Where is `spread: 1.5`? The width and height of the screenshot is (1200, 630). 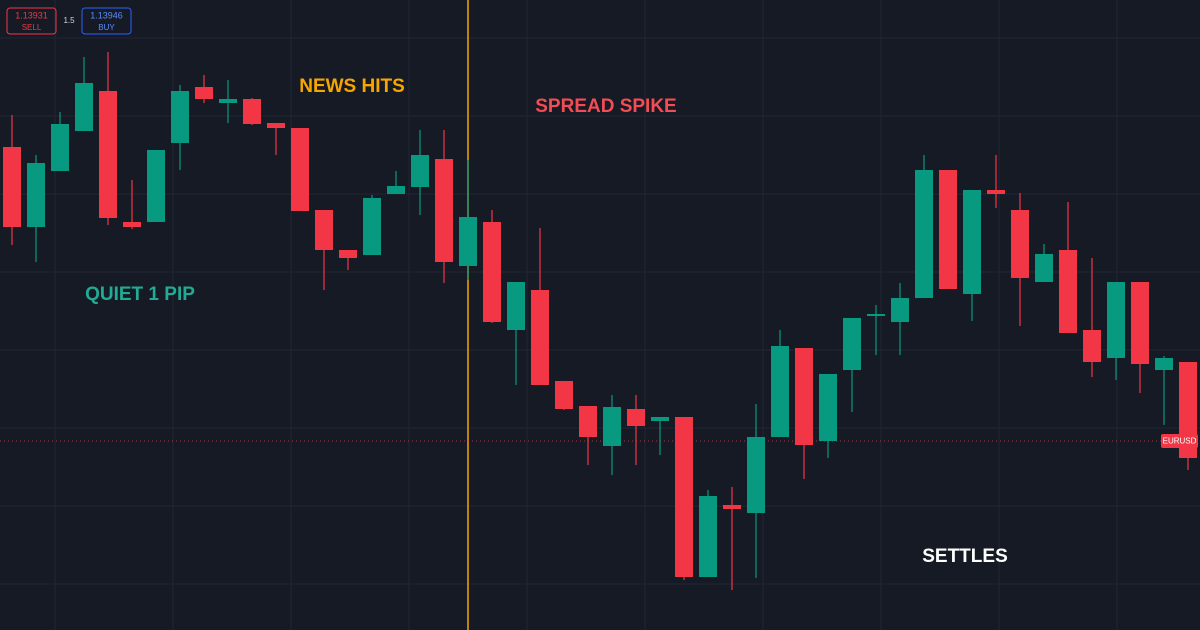 spread: 1.5 is located at coordinates (69, 20).